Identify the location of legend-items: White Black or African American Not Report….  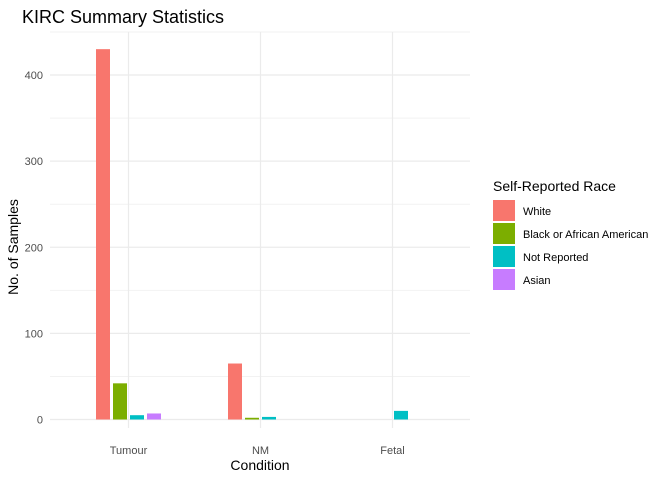
(570, 245).